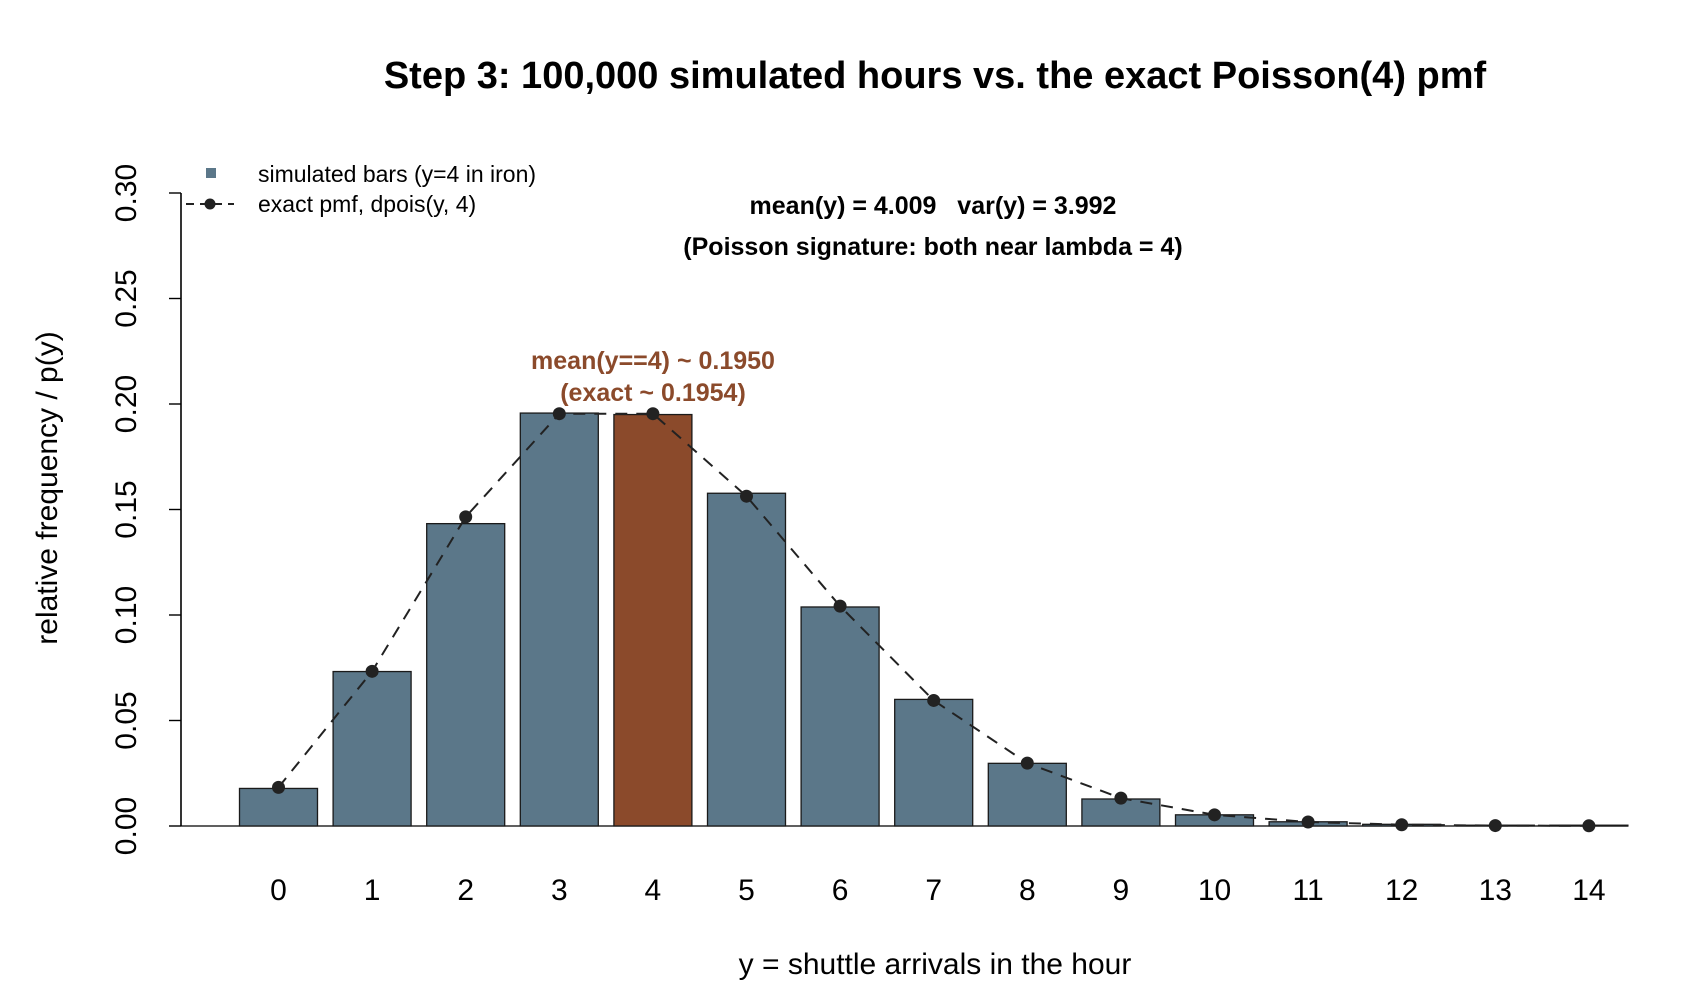 The height and width of the screenshot is (1000, 1700). Describe the element at coordinates (465, 890) in the screenshot. I see `x-tick-label: 2` at that location.